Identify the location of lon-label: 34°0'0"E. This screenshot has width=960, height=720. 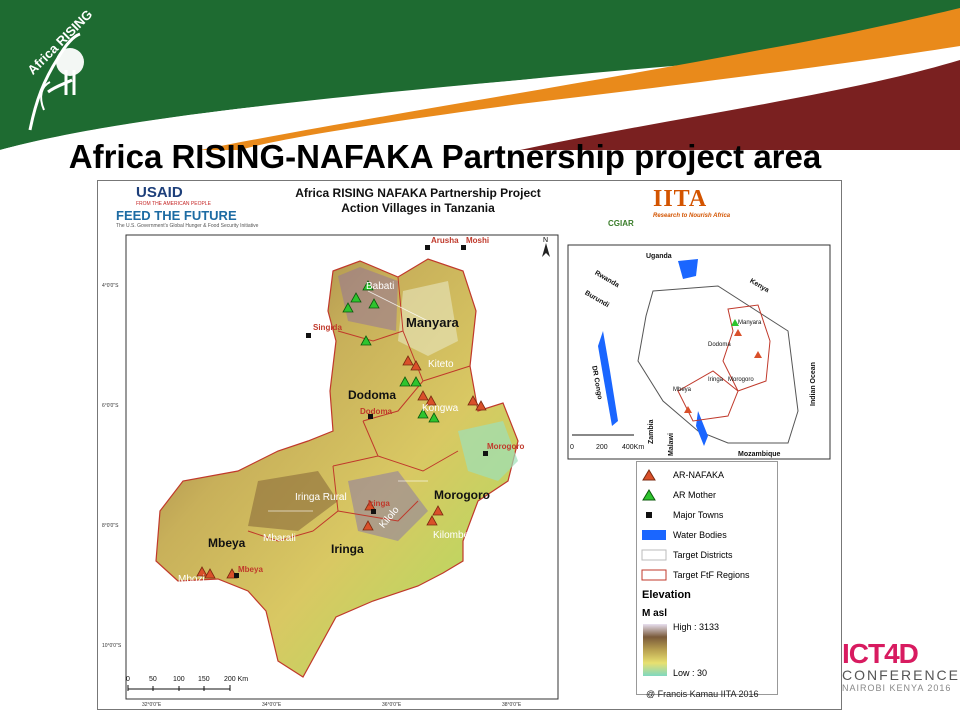
(272, 705).